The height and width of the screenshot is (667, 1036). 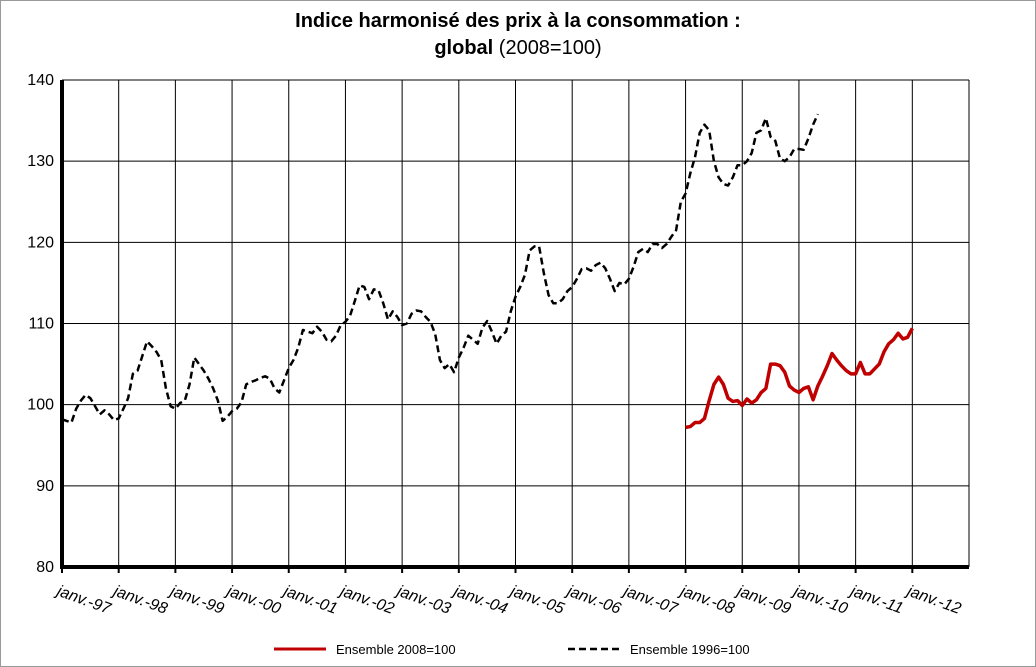 What do you see at coordinates (550, 48) in the screenshot?
I see `subtitle-note: (2008=100)` at bounding box center [550, 48].